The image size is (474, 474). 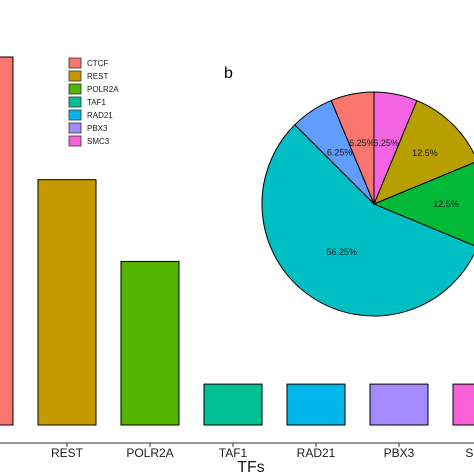 I want to click on legend-key-taf1, so click(x=75, y=102).